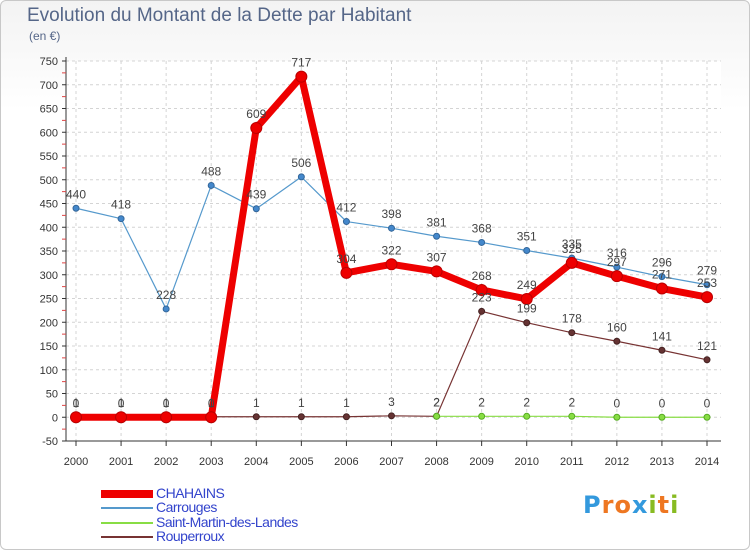 The image size is (750, 550). I want to click on data-label-carrouges: 440, so click(76, 194).